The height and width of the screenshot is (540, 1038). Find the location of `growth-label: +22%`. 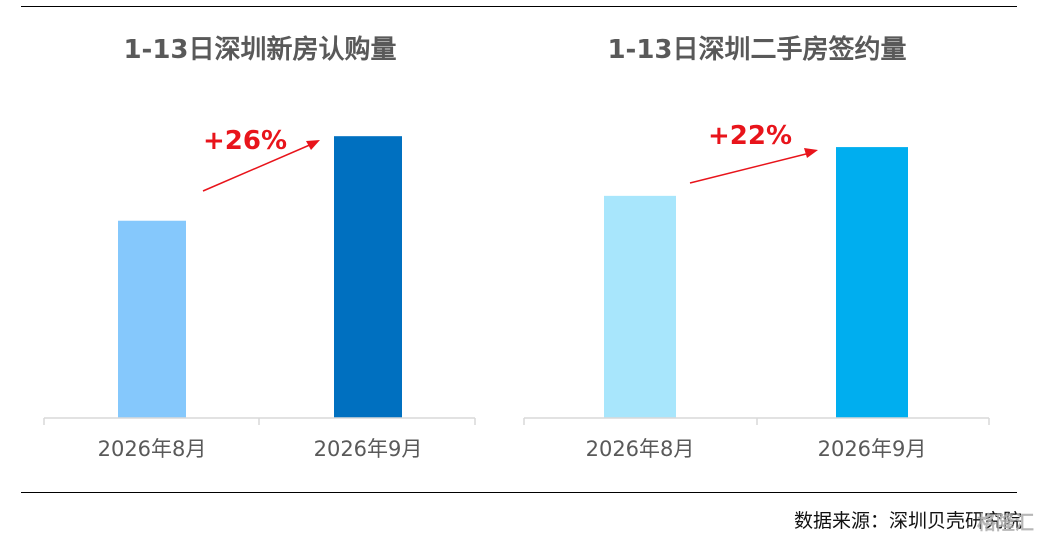

growth-label: +22% is located at coordinates (750, 136).